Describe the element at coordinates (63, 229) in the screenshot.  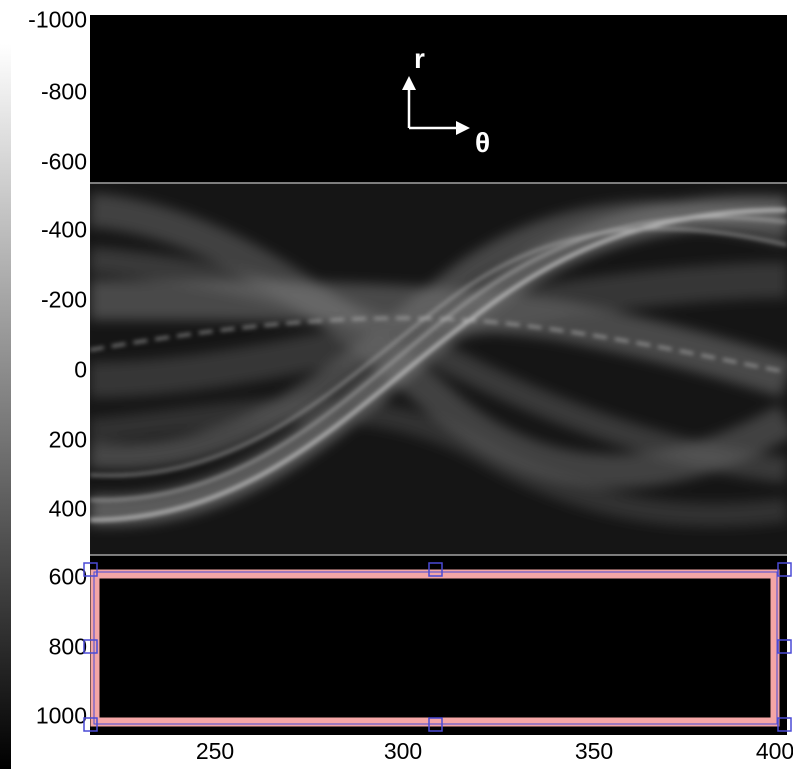
I see `y-tick-label: -400` at that location.